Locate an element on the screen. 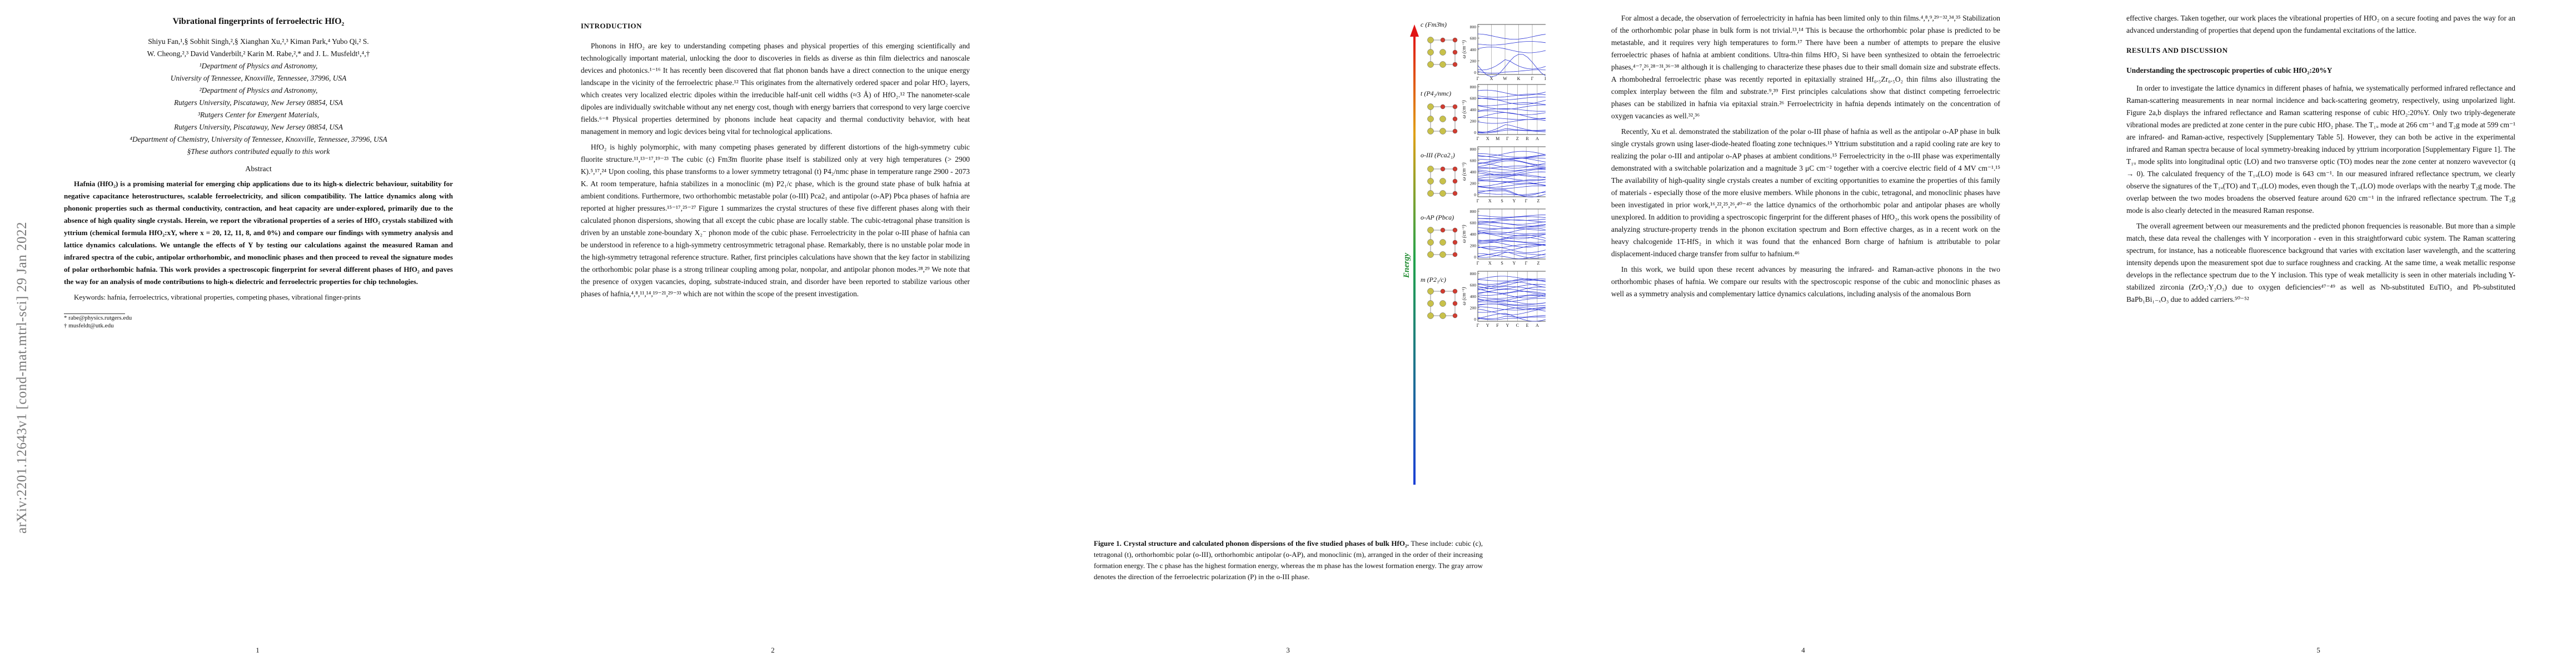 Image resolution: width=2576 pixels, height=667 pixels. phase-label: t (P4₂/nmc) is located at coordinates (1436, 93).